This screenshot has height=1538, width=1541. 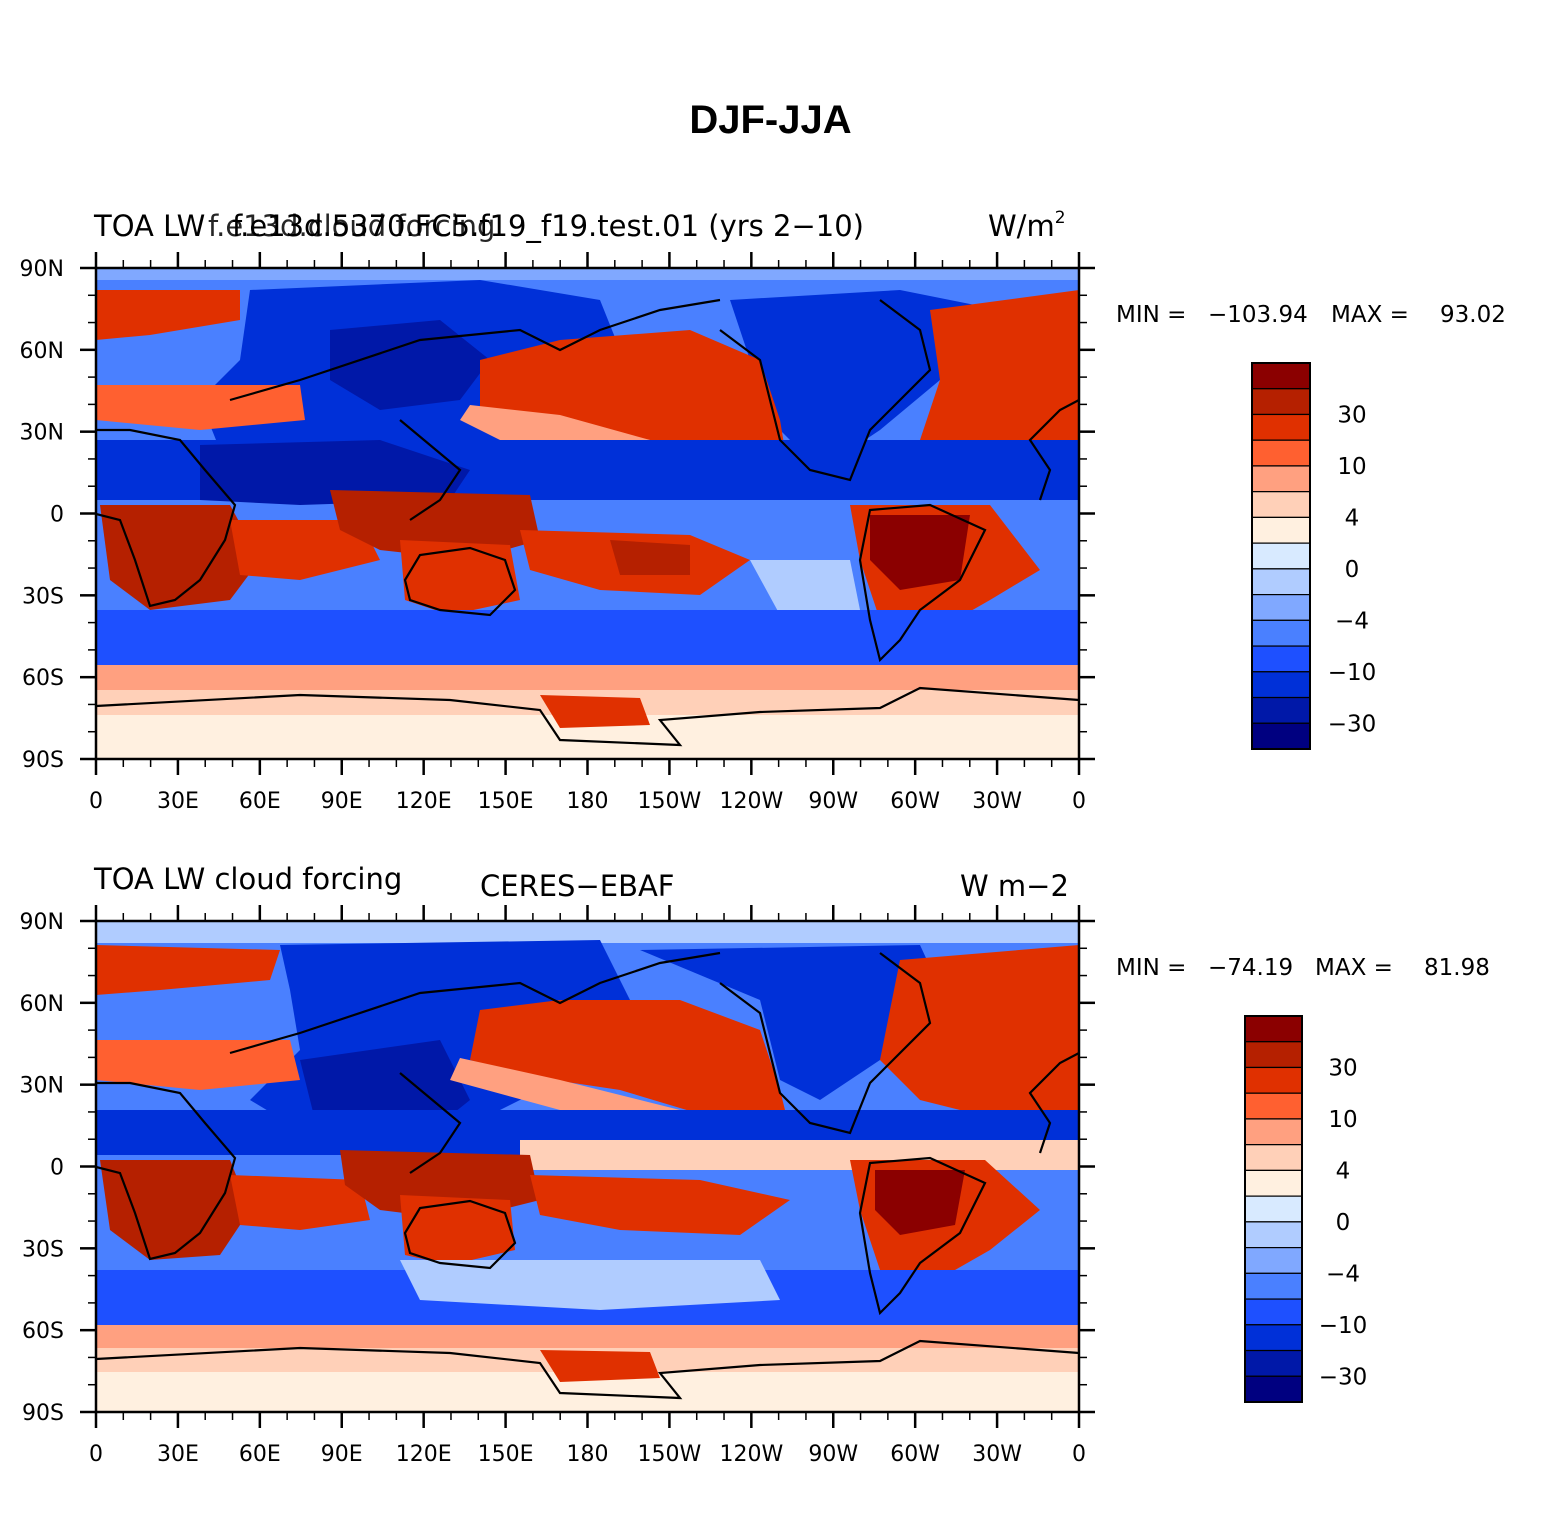 I want to click on panel-obs-ytick-label: 90S, so click(x=43, y=1413).